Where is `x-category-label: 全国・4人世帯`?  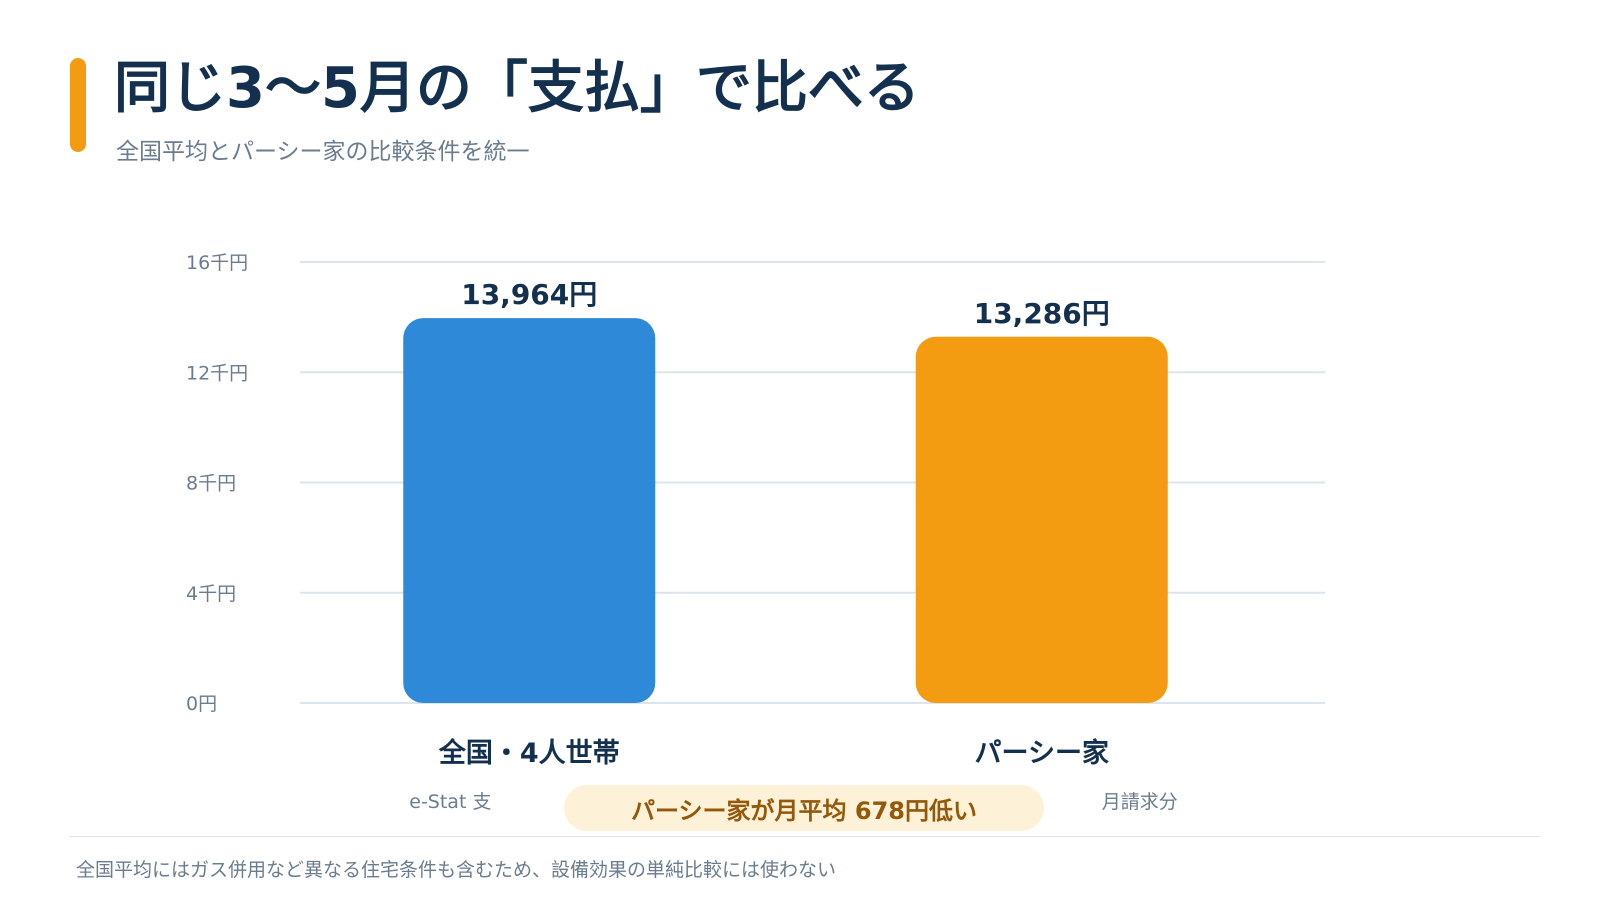 x-category-label: 全国・4人世帯 is located at coordinates (529, 753).